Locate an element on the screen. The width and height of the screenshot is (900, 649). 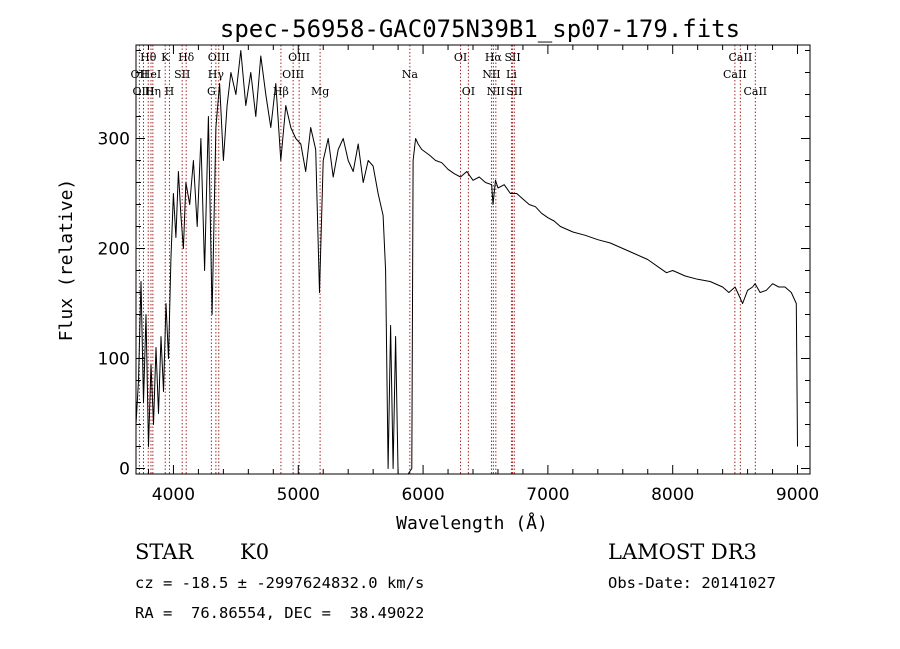
x-tick-label: 8000 is located at coordinates (672, 495).